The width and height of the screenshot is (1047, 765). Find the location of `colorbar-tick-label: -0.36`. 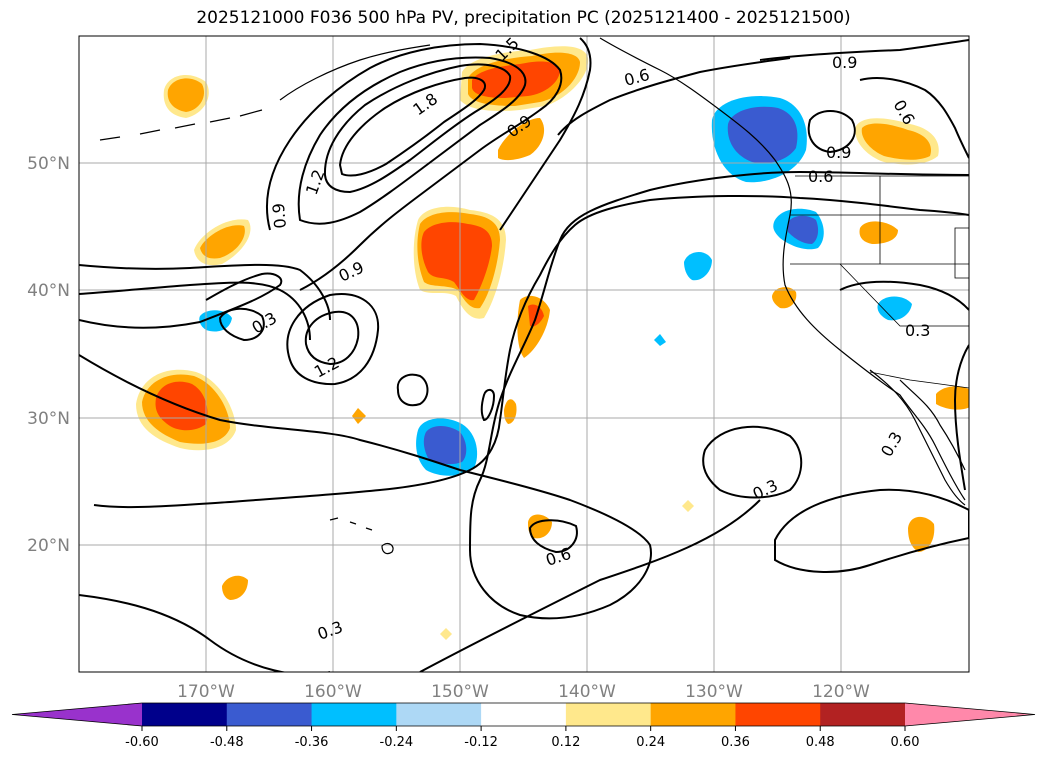

colorbar-tick-label: -0.36 is located at coordinates (312, 742).